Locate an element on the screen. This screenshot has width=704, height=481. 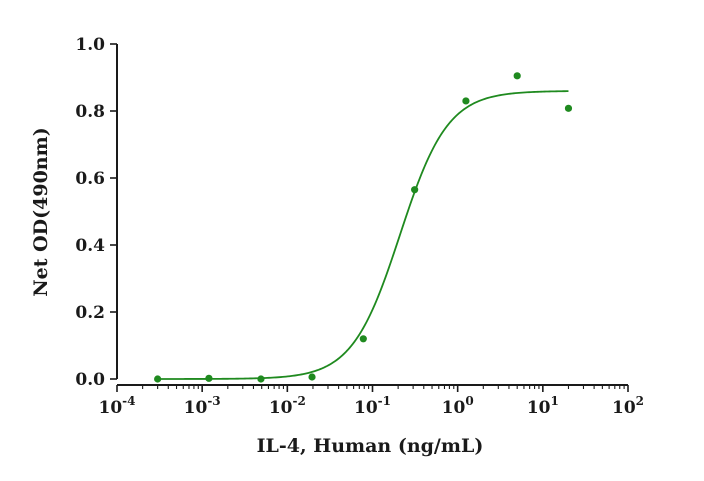
x-tick-label: 10⁰ is located at coordinates (458, 406).